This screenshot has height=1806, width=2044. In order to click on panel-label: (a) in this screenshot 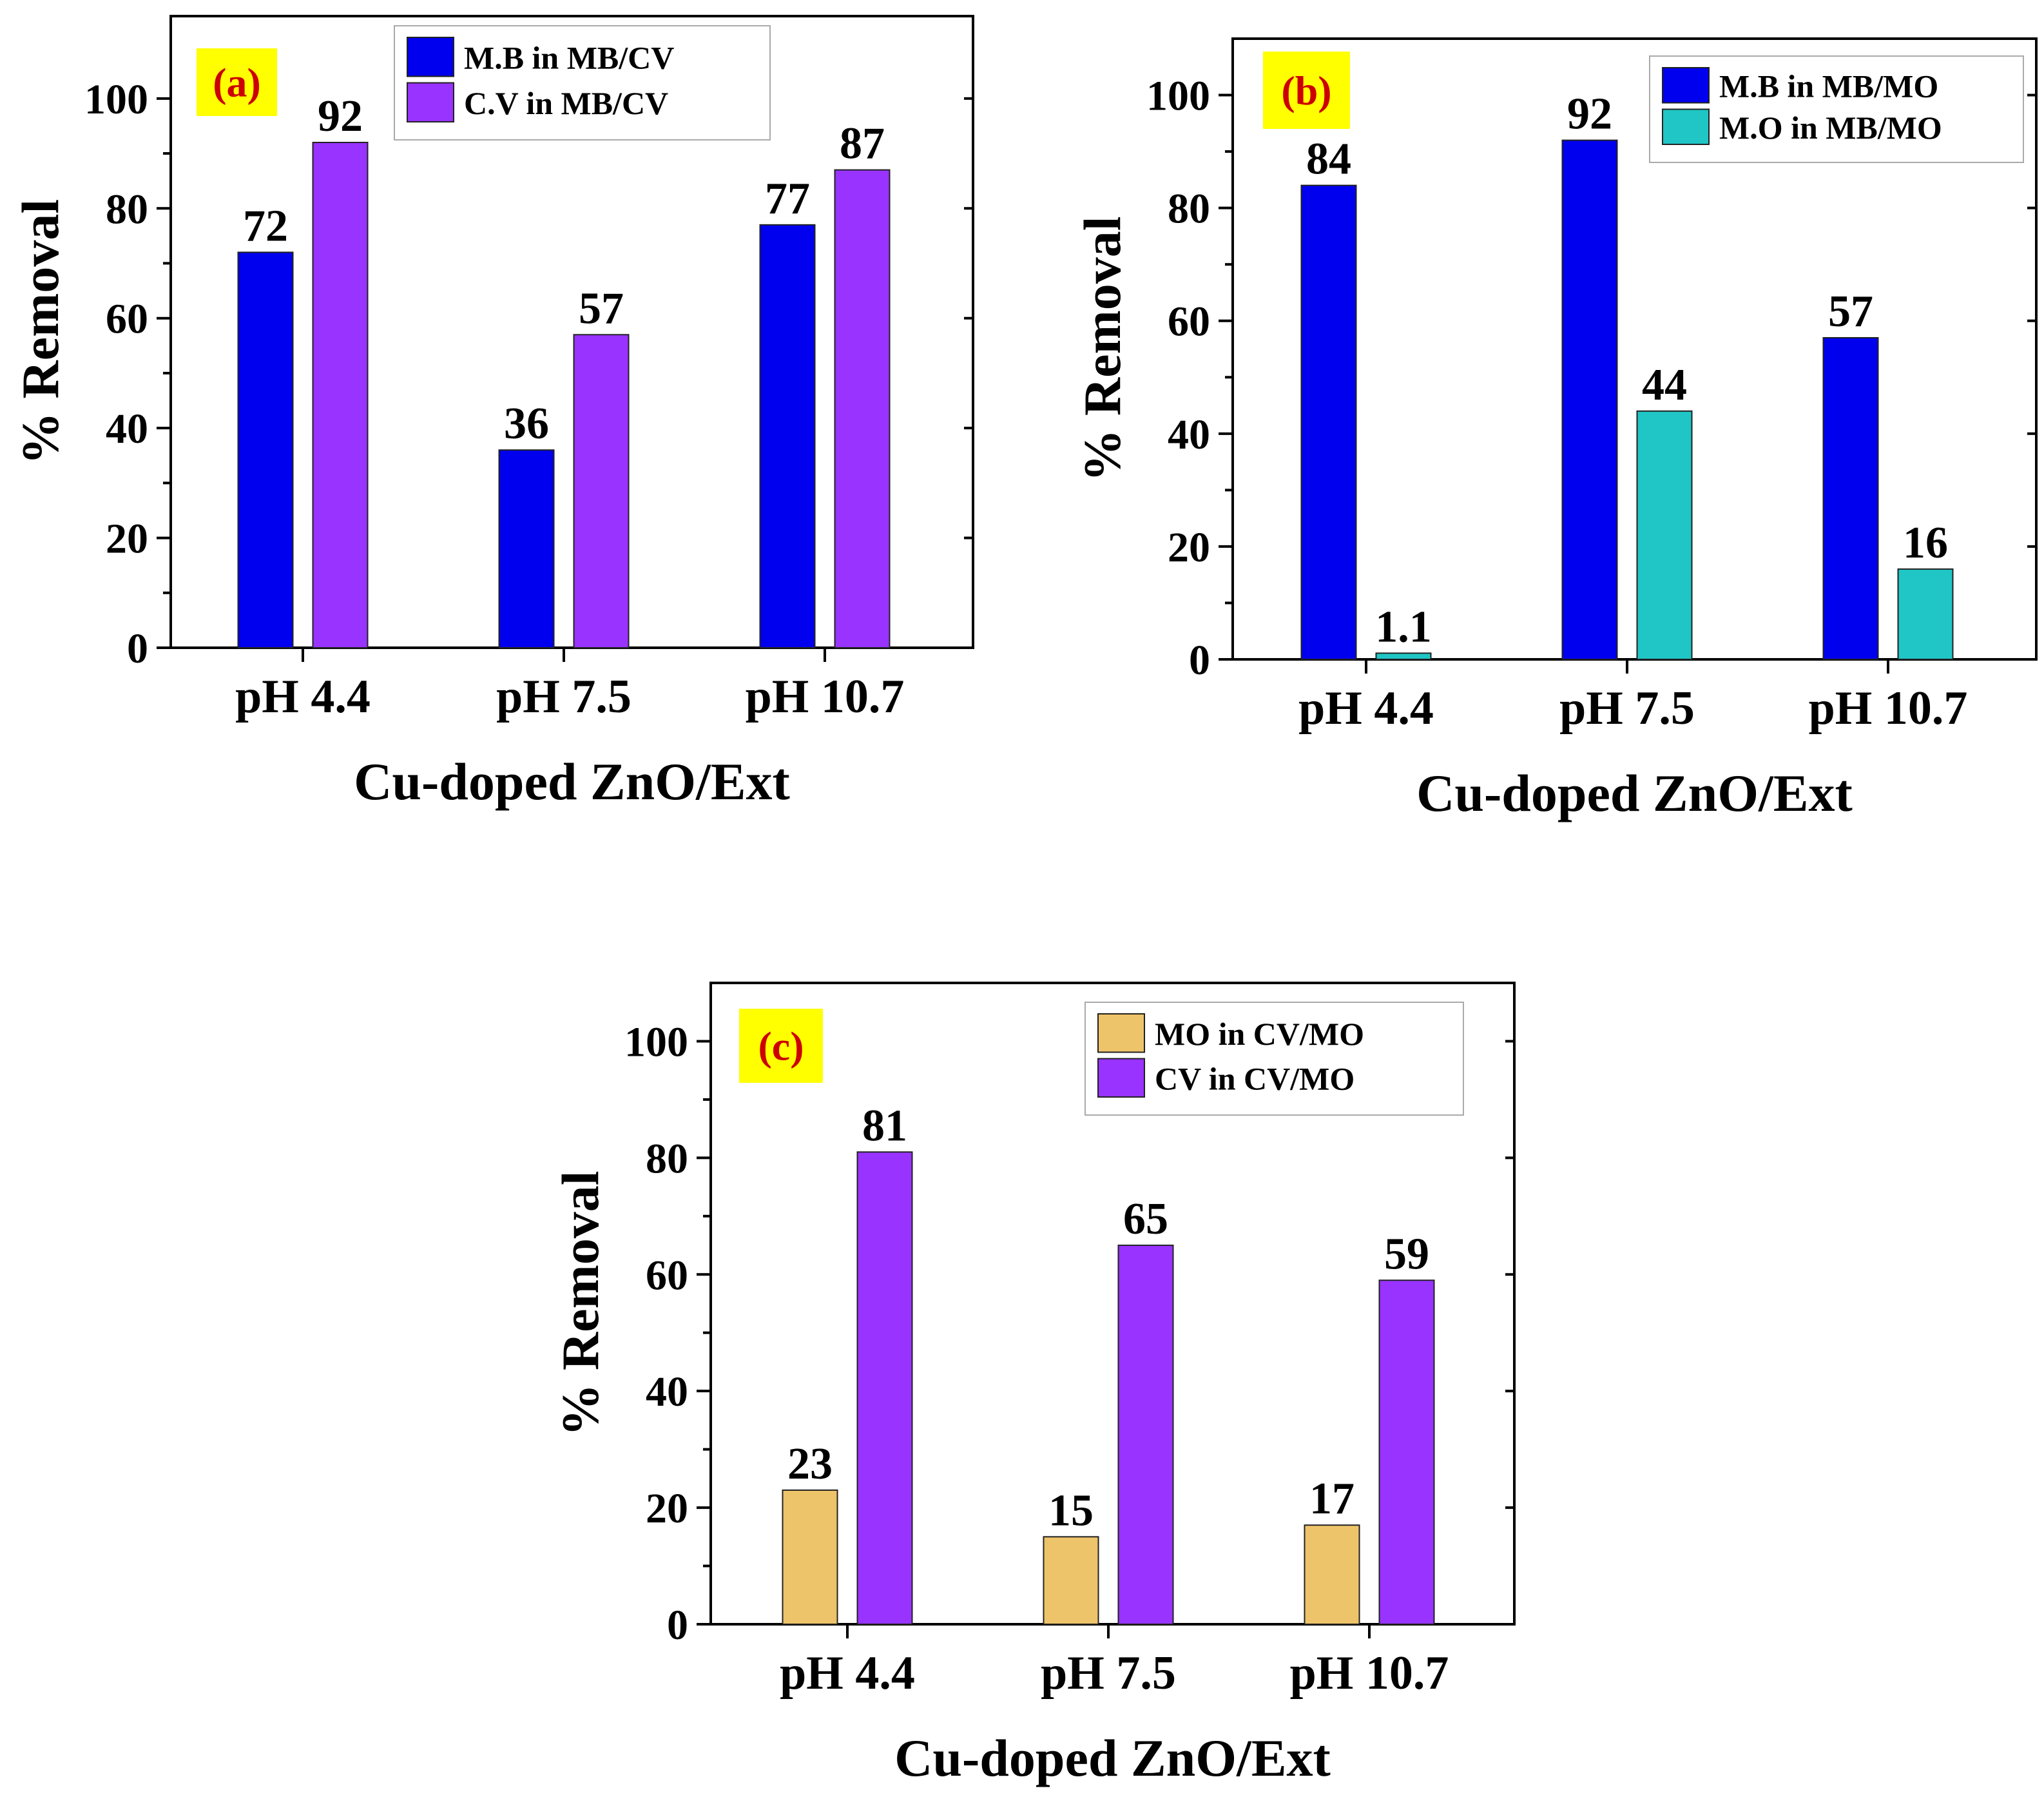, I will do `click(237, 83)`.